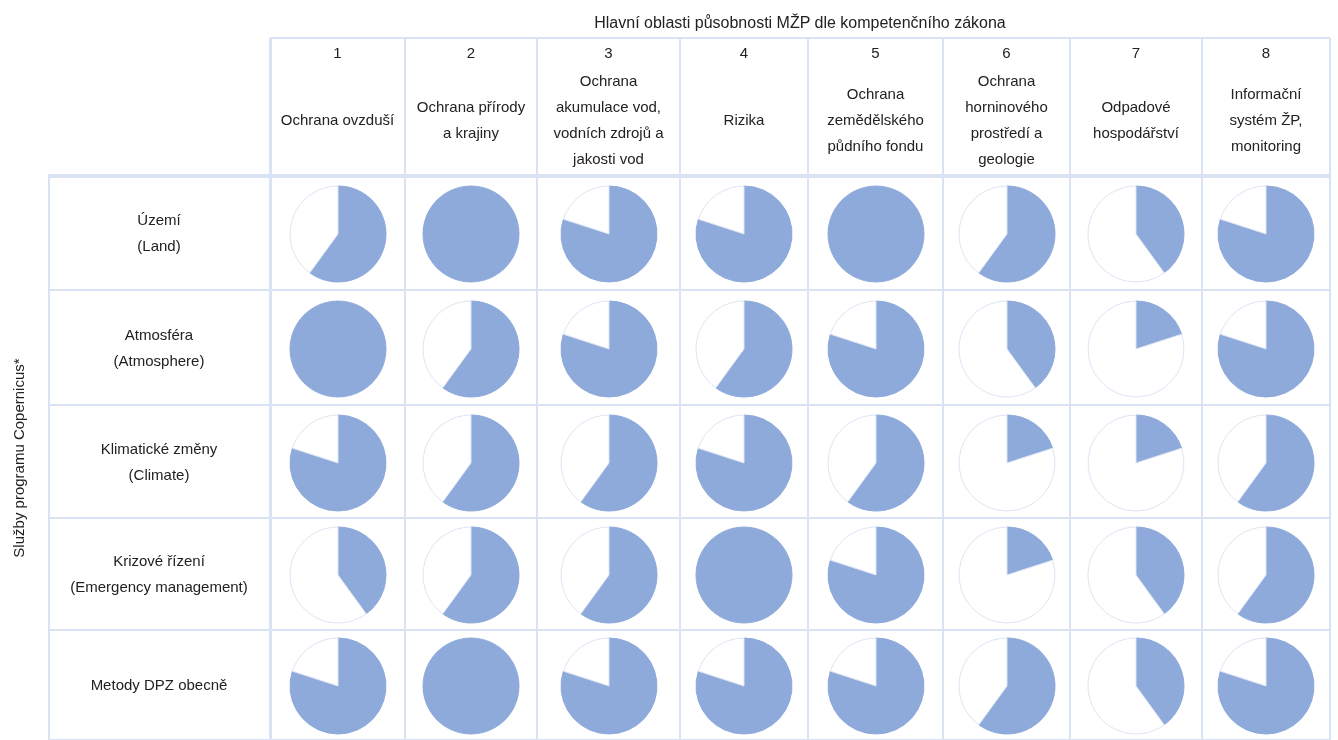  What do you see at coordinates (159, 685) in the screenshot?
I see `text: Metody DPZ obecně` at bounding box center [159, 685].